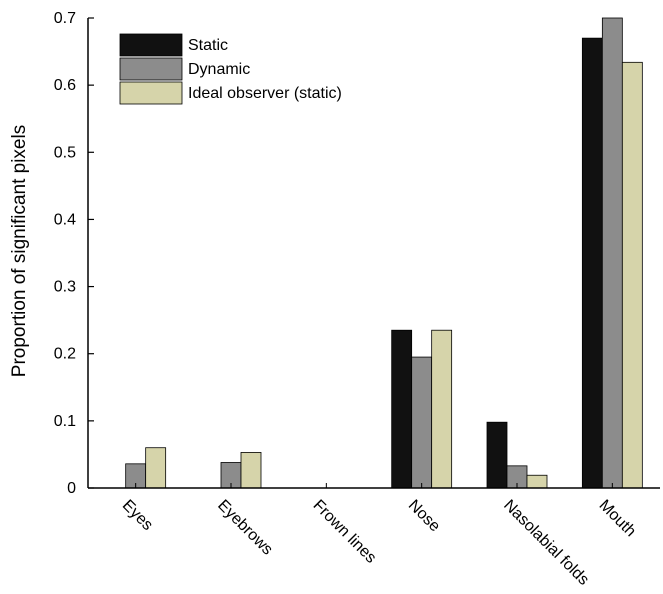 This screenshot has width=663, height=594. Describe the element at coordinates (592, 263) in the screenshot. I see `bar-mouth-static` at that location.